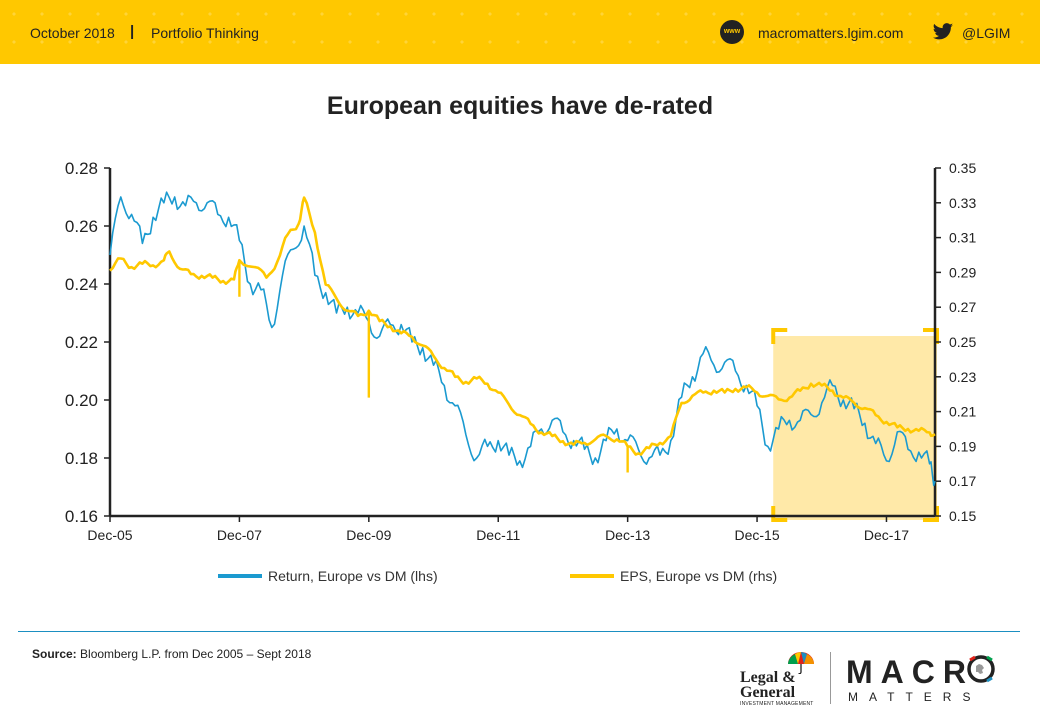  What do you see at coordinates (768, 692) in the screenshot?
I see `logo-line-2: General` at bounding box center [768, 692].